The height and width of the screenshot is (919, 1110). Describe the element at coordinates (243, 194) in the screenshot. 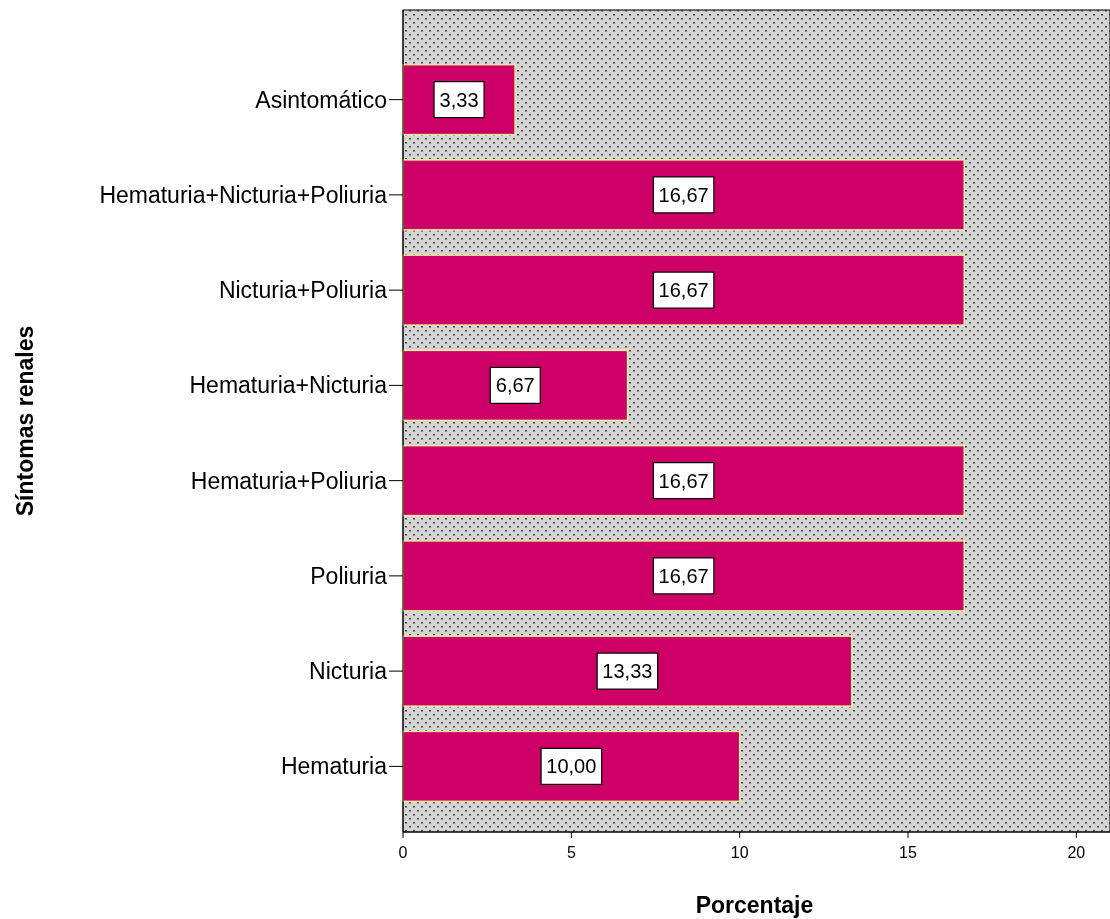

I see `y-tick-label: Hematuria+Nicturia+Poliuria` at that location.